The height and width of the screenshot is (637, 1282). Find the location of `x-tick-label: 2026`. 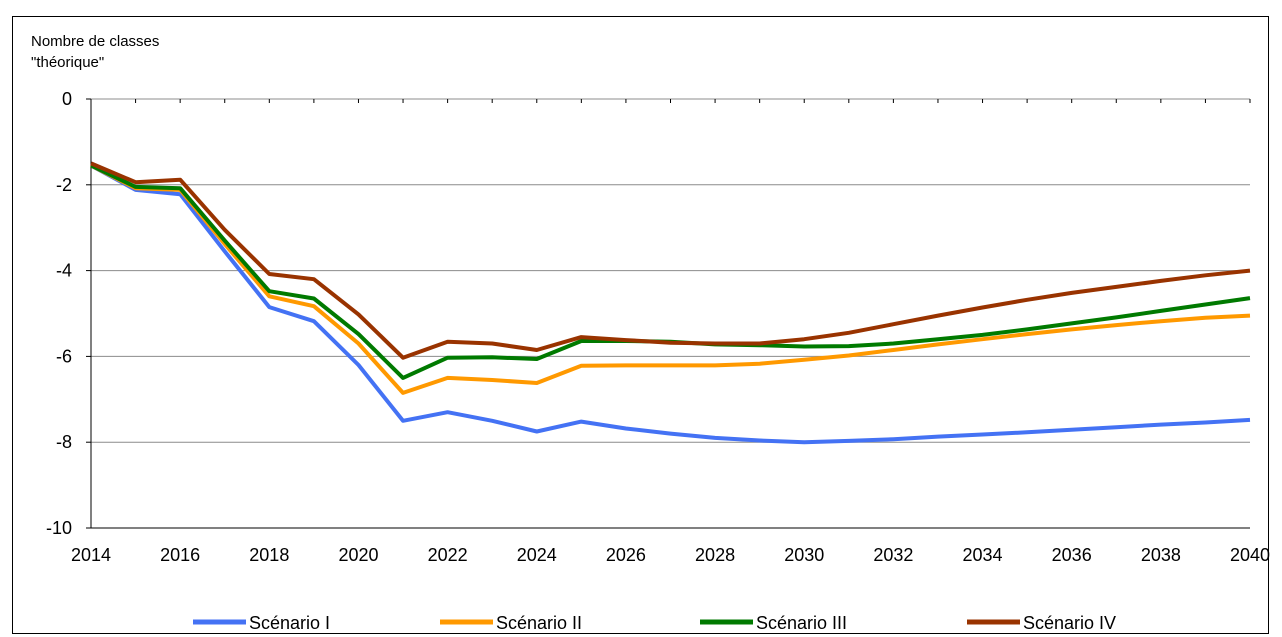

x-tick-label: 2026 is located at coordinates (626, 555).